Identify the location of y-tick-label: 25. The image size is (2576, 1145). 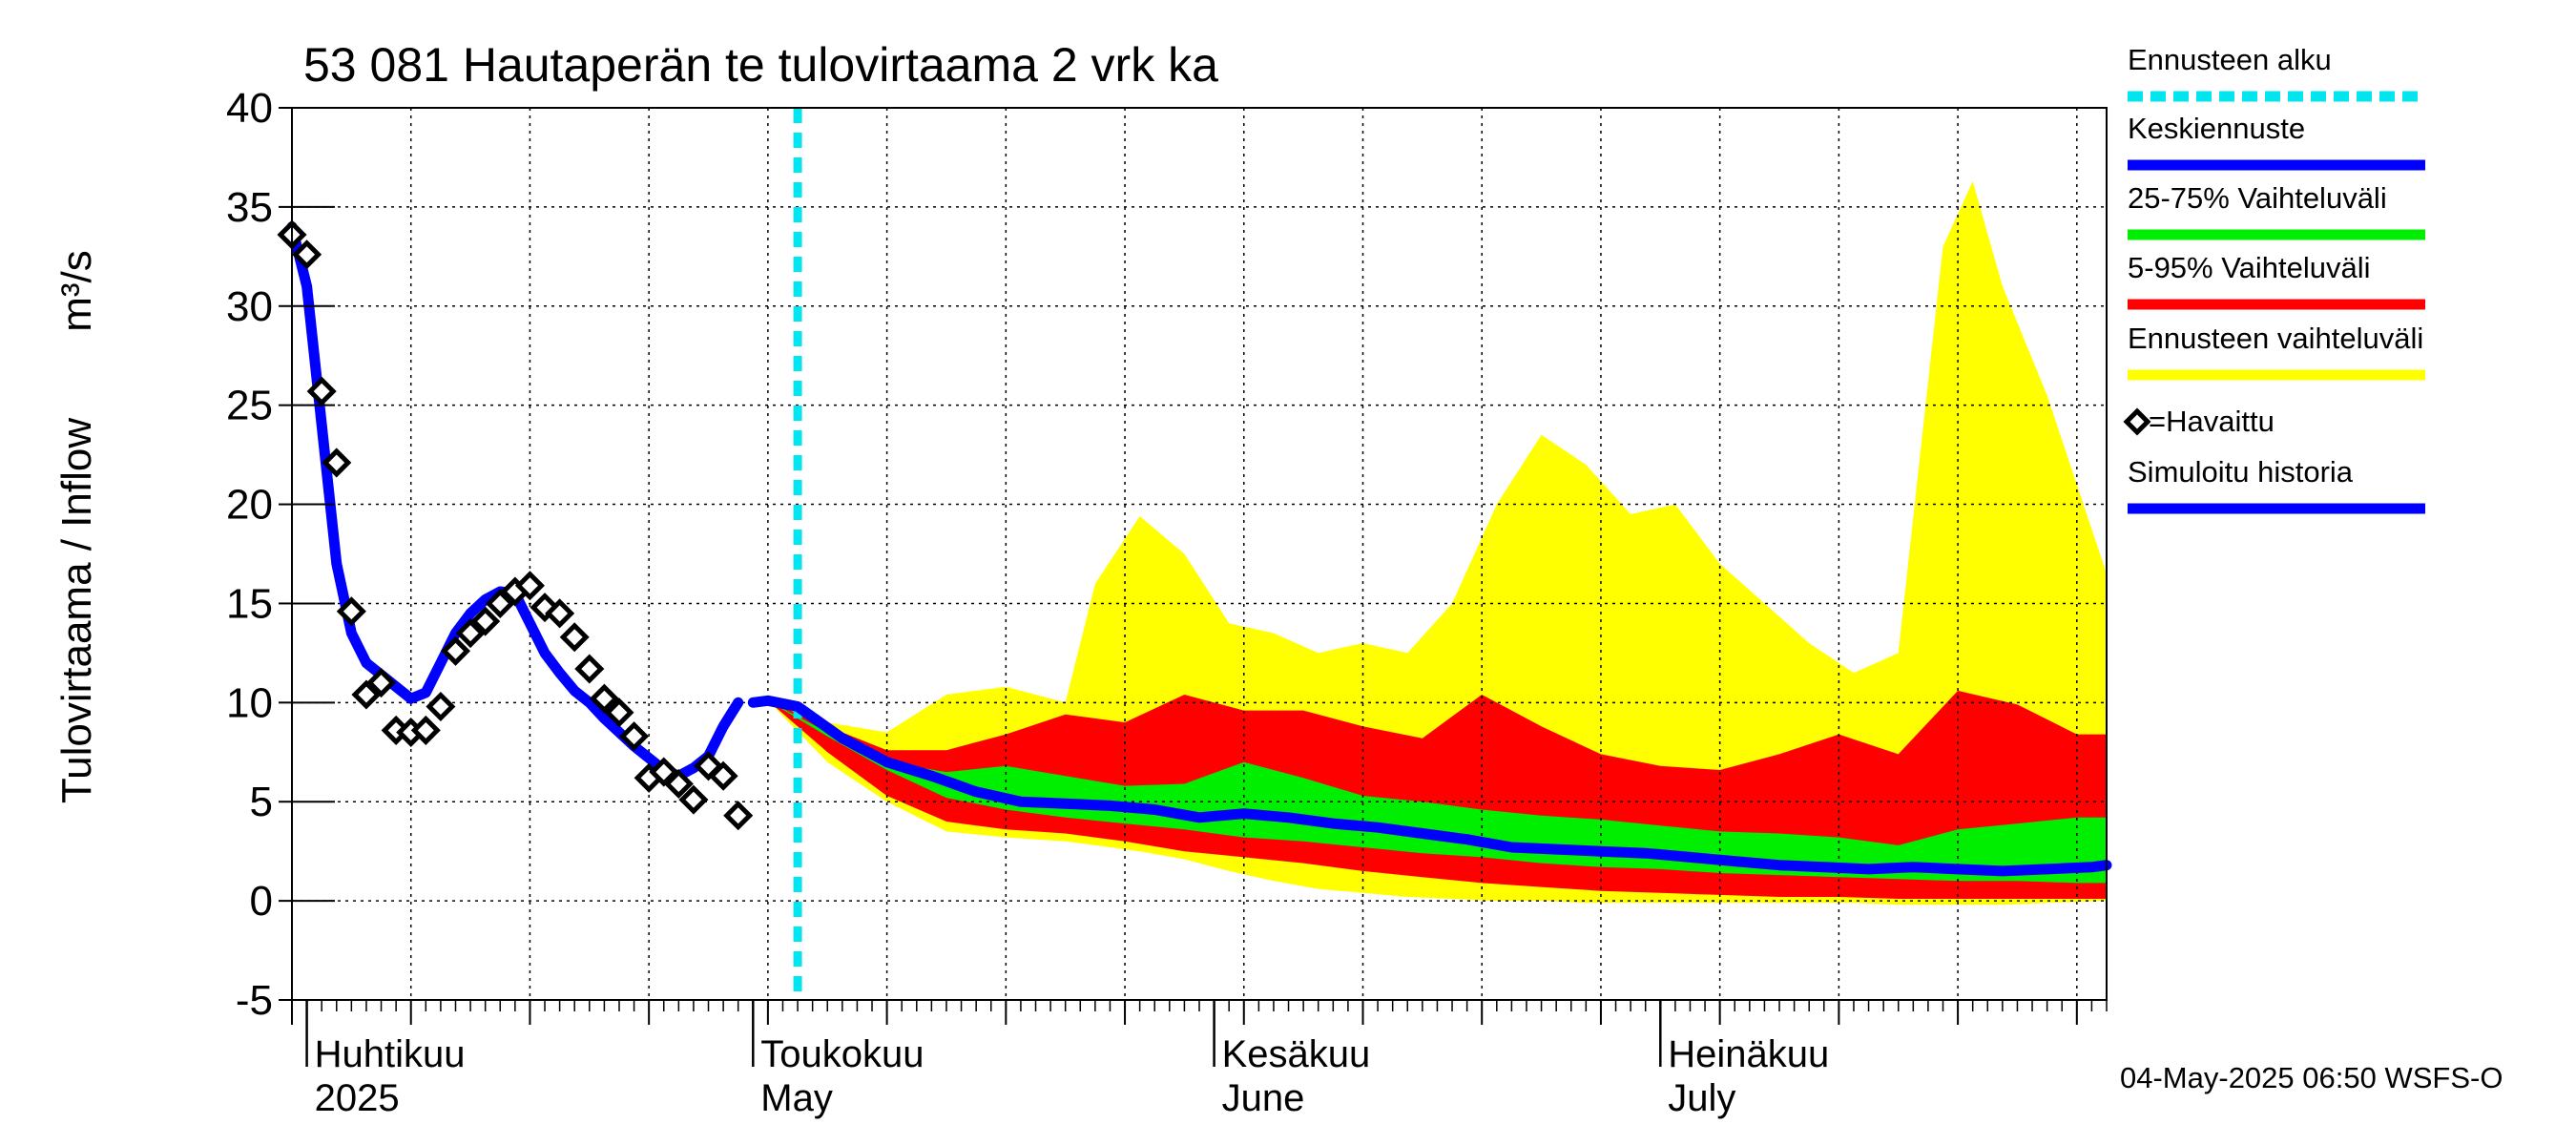
(249, 406).